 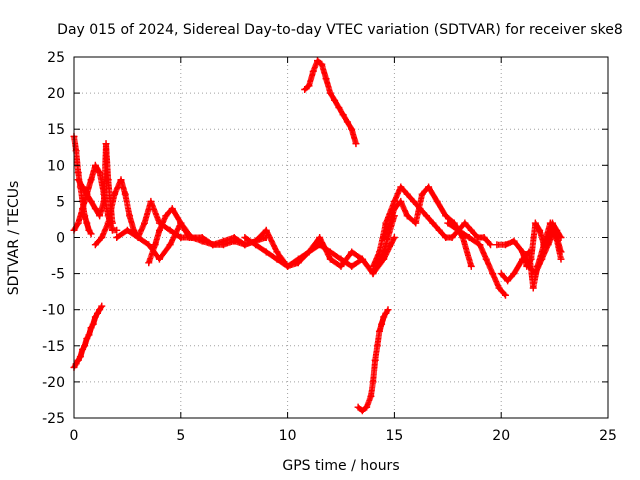 I want to click on x-tick-label: 0, so click(x=74, y=436).